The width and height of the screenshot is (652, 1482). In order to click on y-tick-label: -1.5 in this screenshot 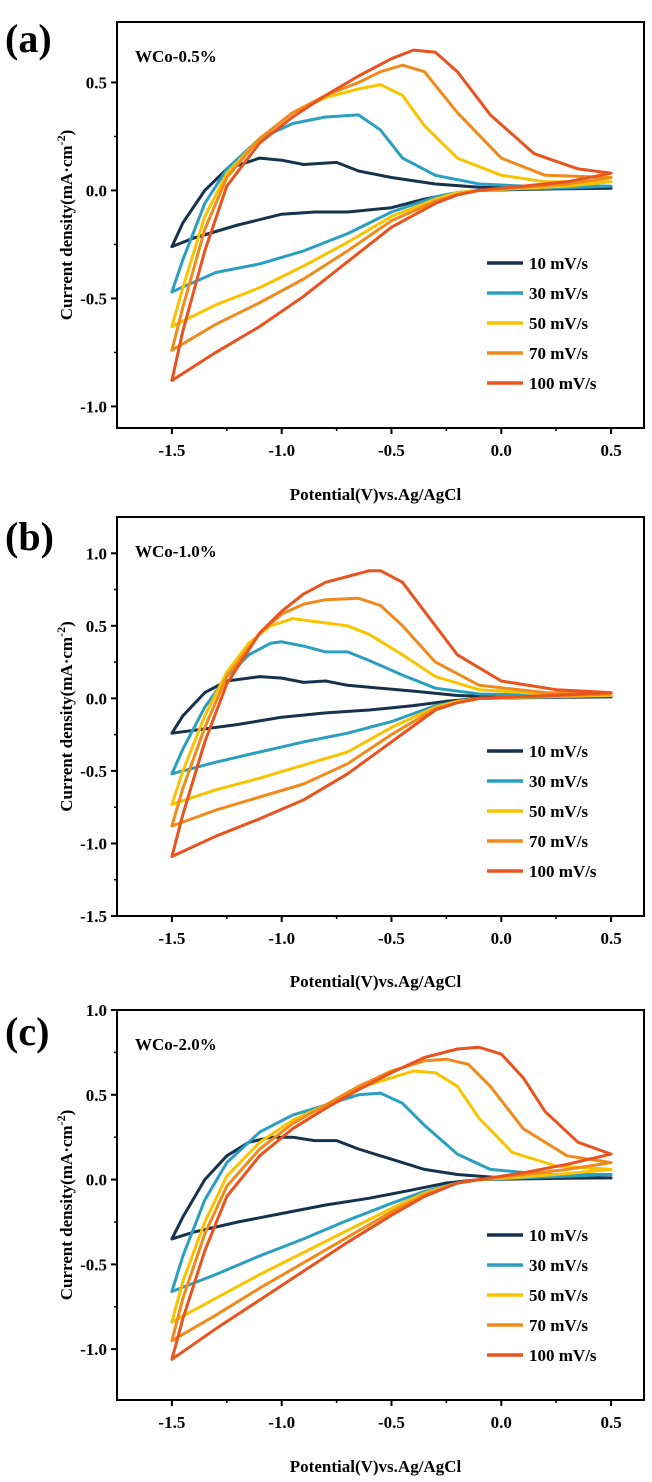, I will do `click(93, 916)`.